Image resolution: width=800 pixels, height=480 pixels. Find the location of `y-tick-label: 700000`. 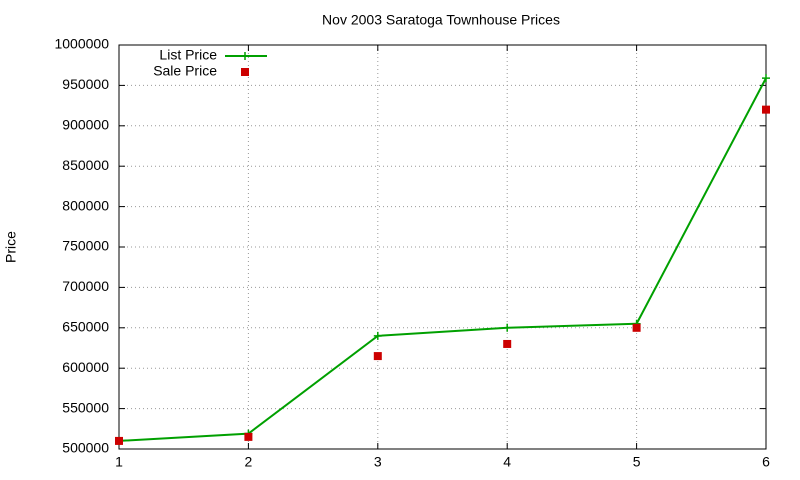

y-tick-label: 700000 is located at coordinates (85, 286).